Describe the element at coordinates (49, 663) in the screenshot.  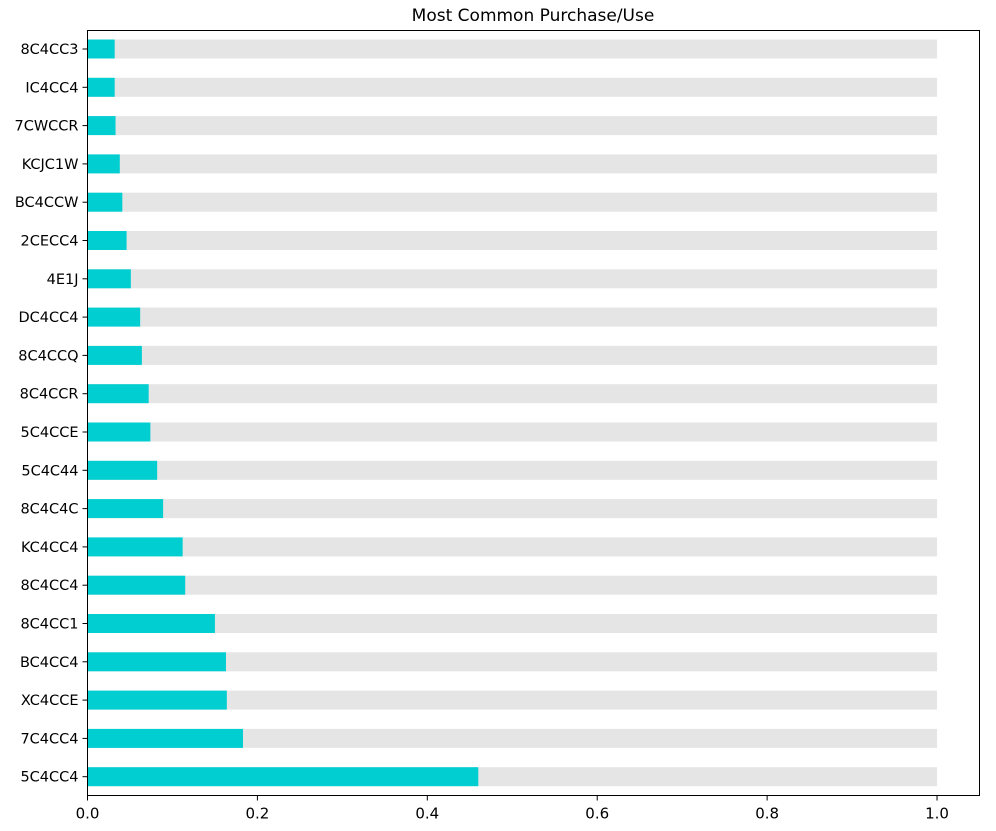
I see `y-tick-label-16: BC4CC4` at that location.